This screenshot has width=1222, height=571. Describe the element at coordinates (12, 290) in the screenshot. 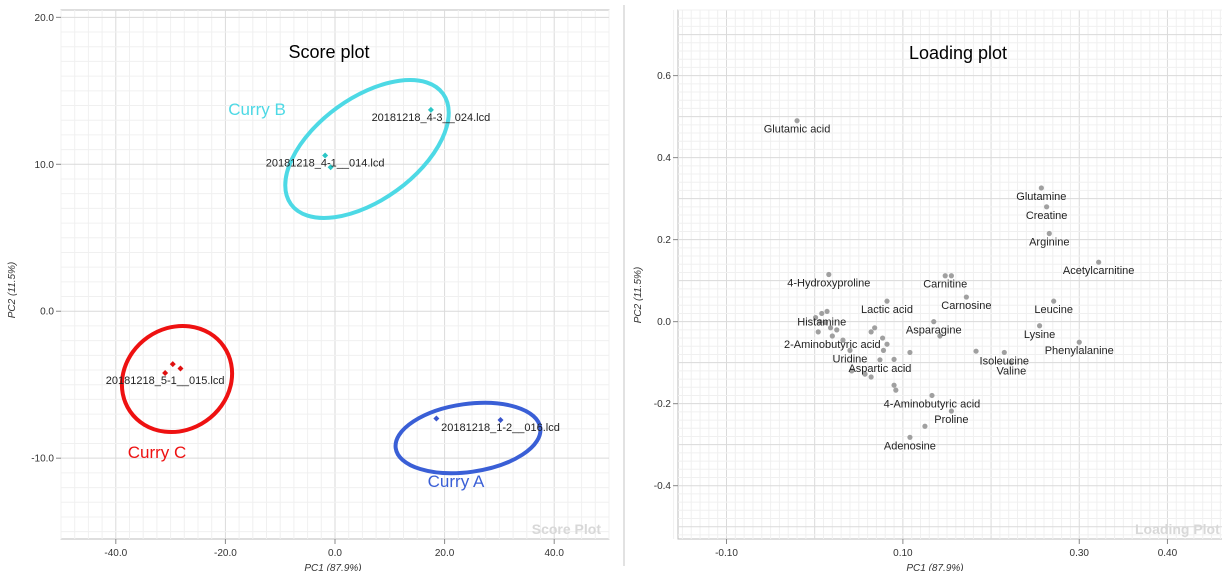

I see `score-plot-y-axis-label: PC2 (11.5%)` at that location.